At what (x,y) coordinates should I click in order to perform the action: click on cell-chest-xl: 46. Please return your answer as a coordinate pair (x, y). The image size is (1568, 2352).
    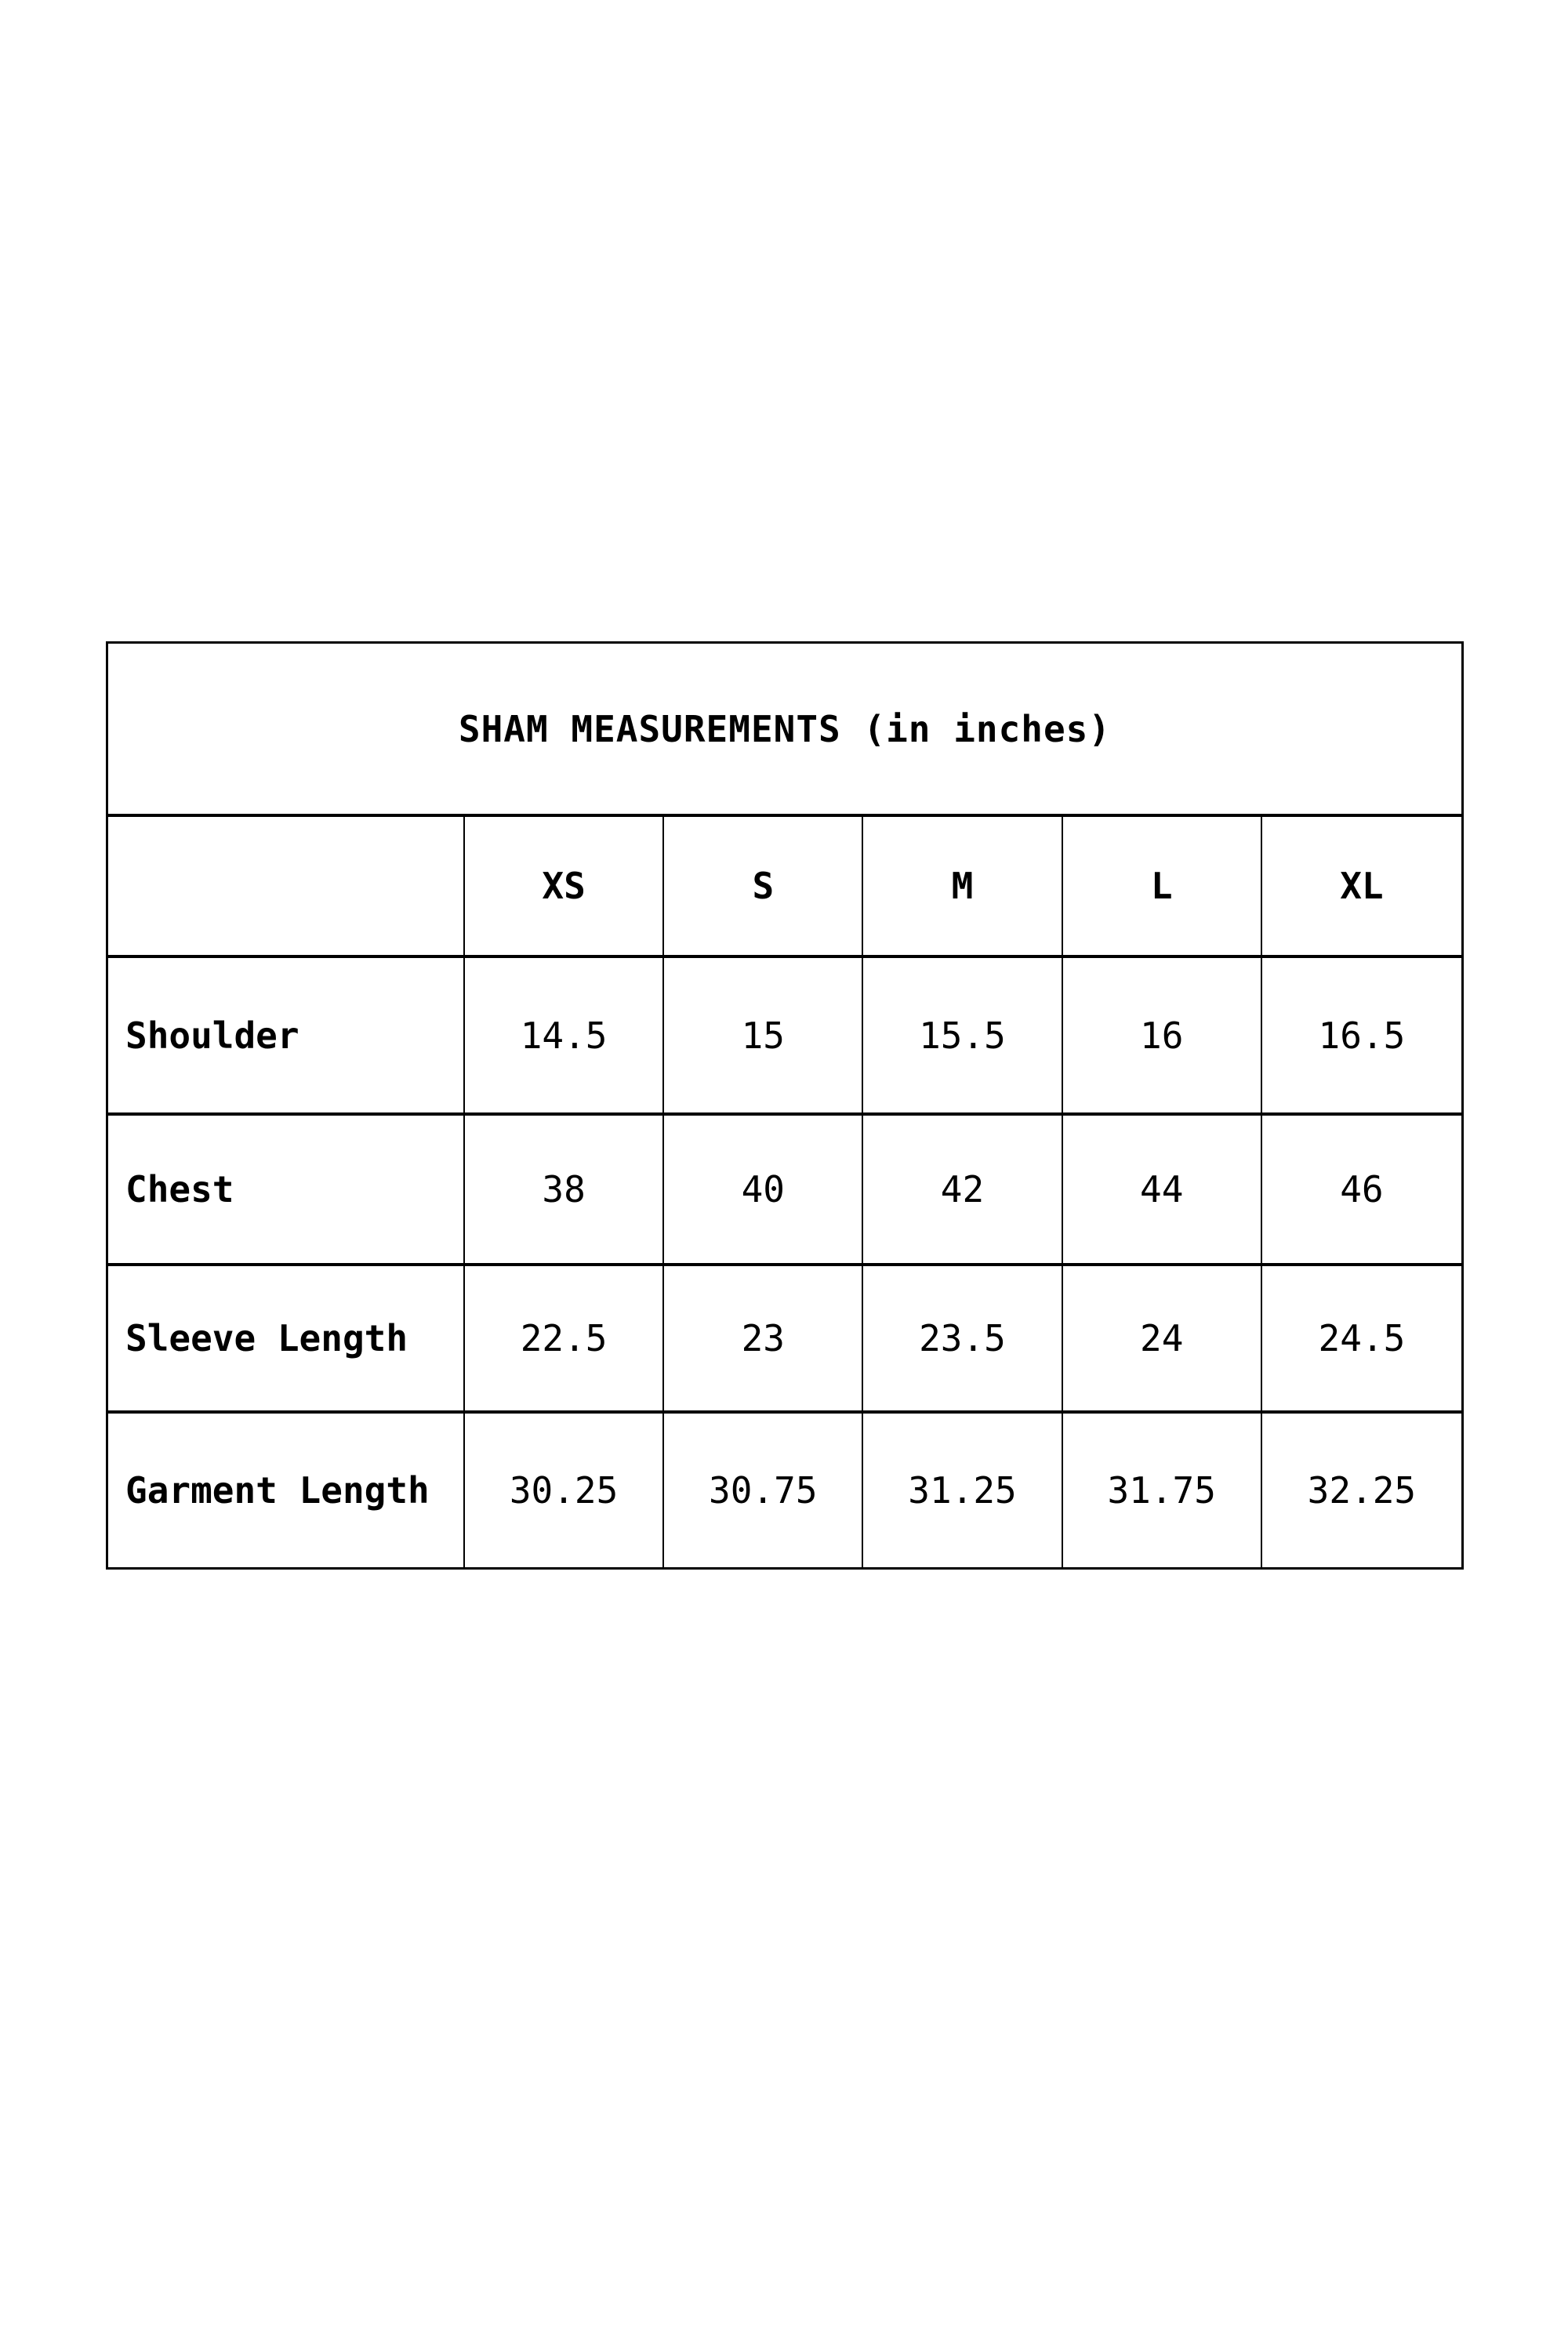
    Looking at the image, I should click on (1361, 1191).